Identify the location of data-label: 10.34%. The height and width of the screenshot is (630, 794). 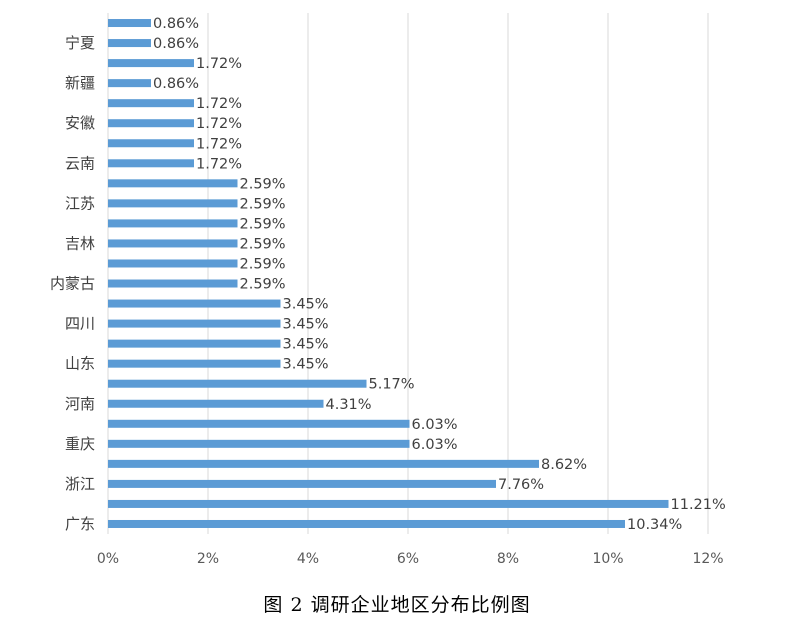
(654, 525).